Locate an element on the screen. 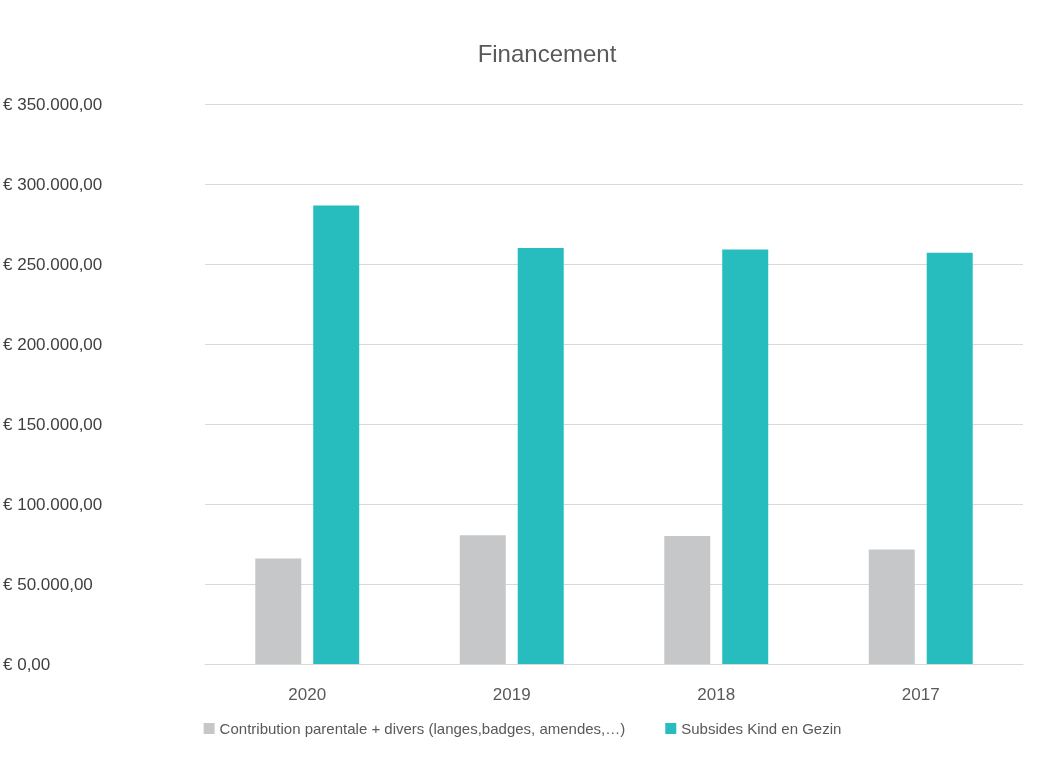 Image resolution: width=1045 pixels, height=781 pixels. y-tick-label: € 200.000,00 is located at coordinates (53, 344).